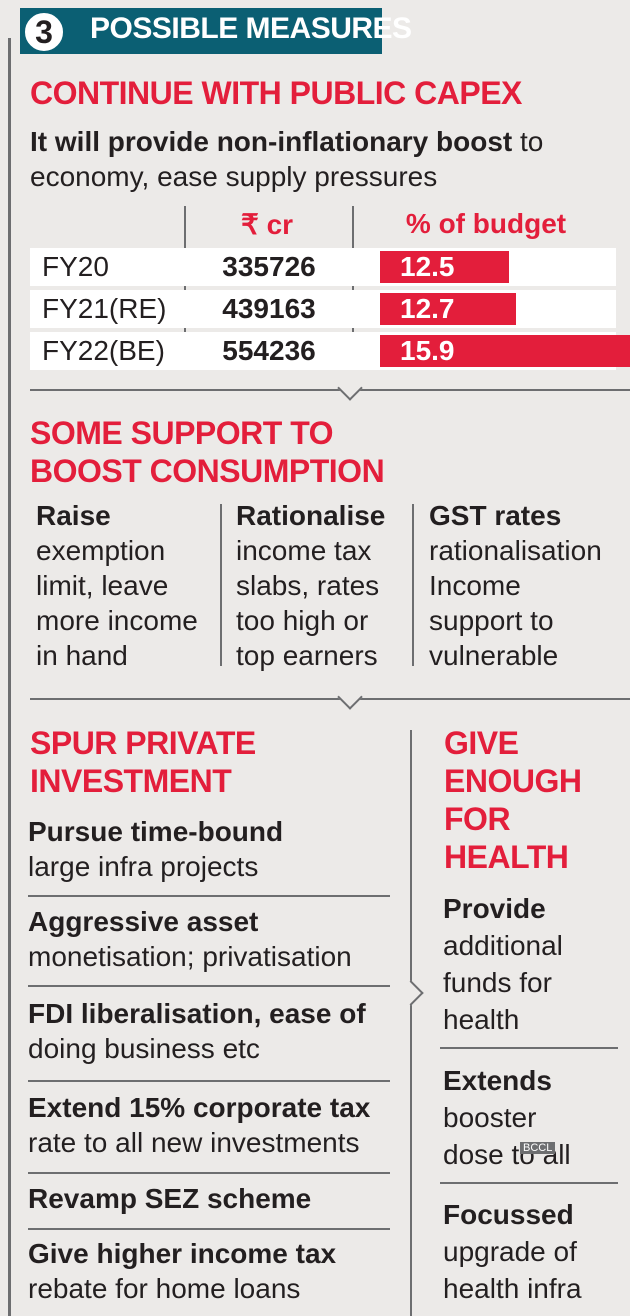 This screenshot has width=630, height=1316. I want to click on row-amount: 439163, so click(269, 308).